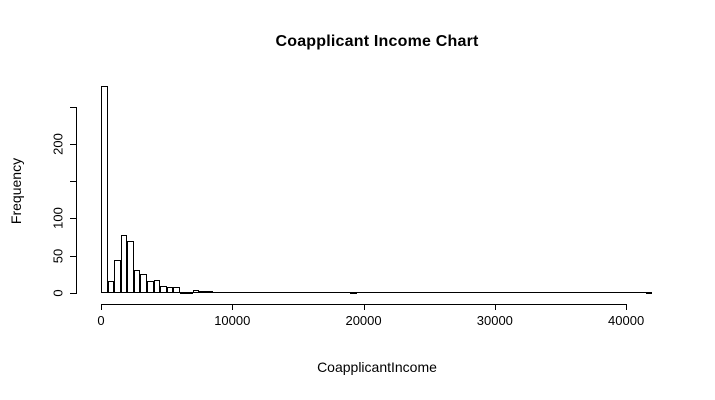  Describe the element at coordinates (101, 320) in the screenshot. I see `x-tick-label: 0` at that location.